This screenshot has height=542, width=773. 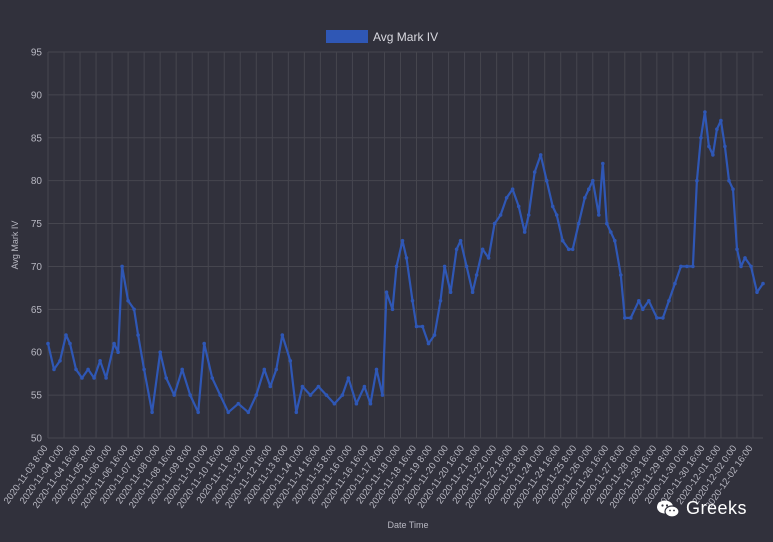 I want to click on y-tick-label: 95, so click(x=37, y=53).